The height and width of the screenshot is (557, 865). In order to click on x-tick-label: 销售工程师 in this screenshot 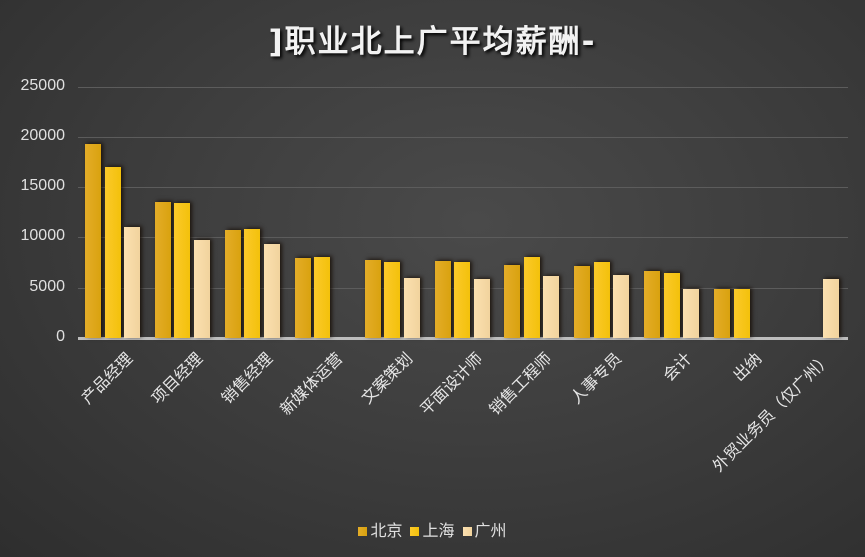, I will do `click(520, 383)`.